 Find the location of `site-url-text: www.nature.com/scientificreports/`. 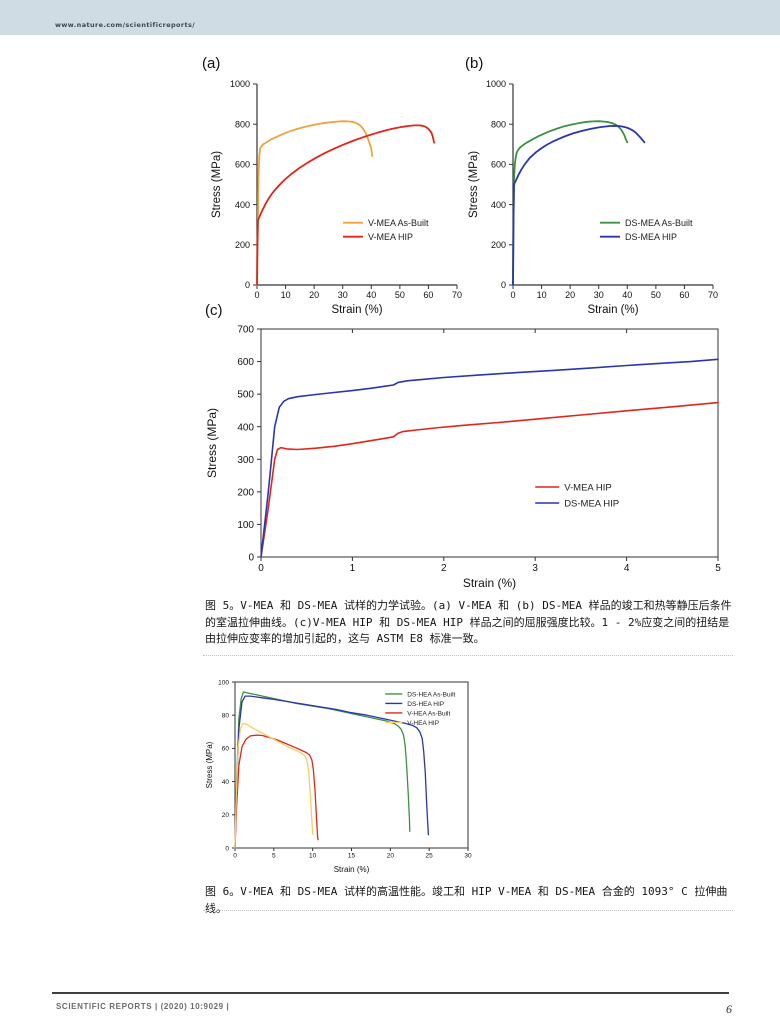

site-url-text: www.nature.com/scientificreports/ is located at coordinates (125, 25).